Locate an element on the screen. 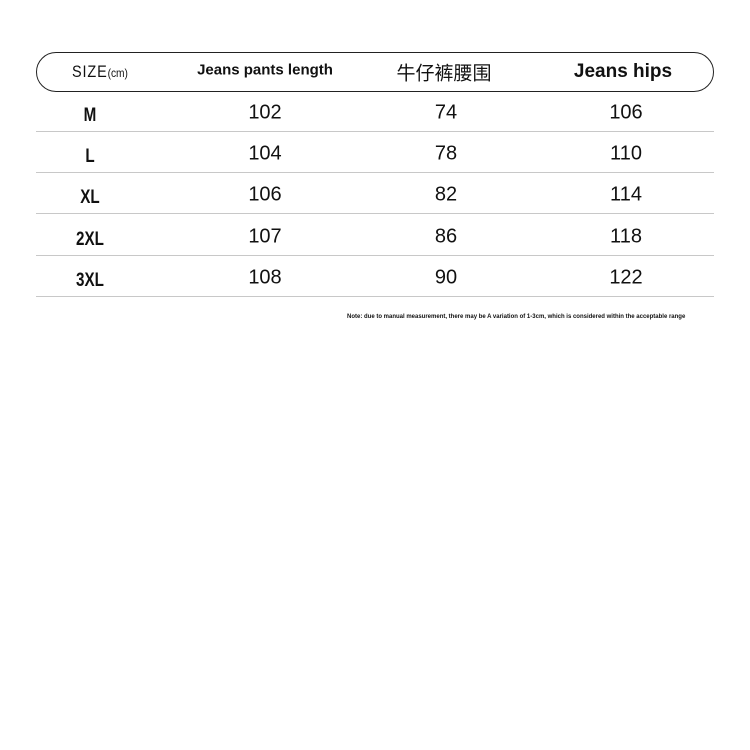 The width and height of the screenshot is (750, 750). cell-hips: 110 is located at coordinates (626, 153).